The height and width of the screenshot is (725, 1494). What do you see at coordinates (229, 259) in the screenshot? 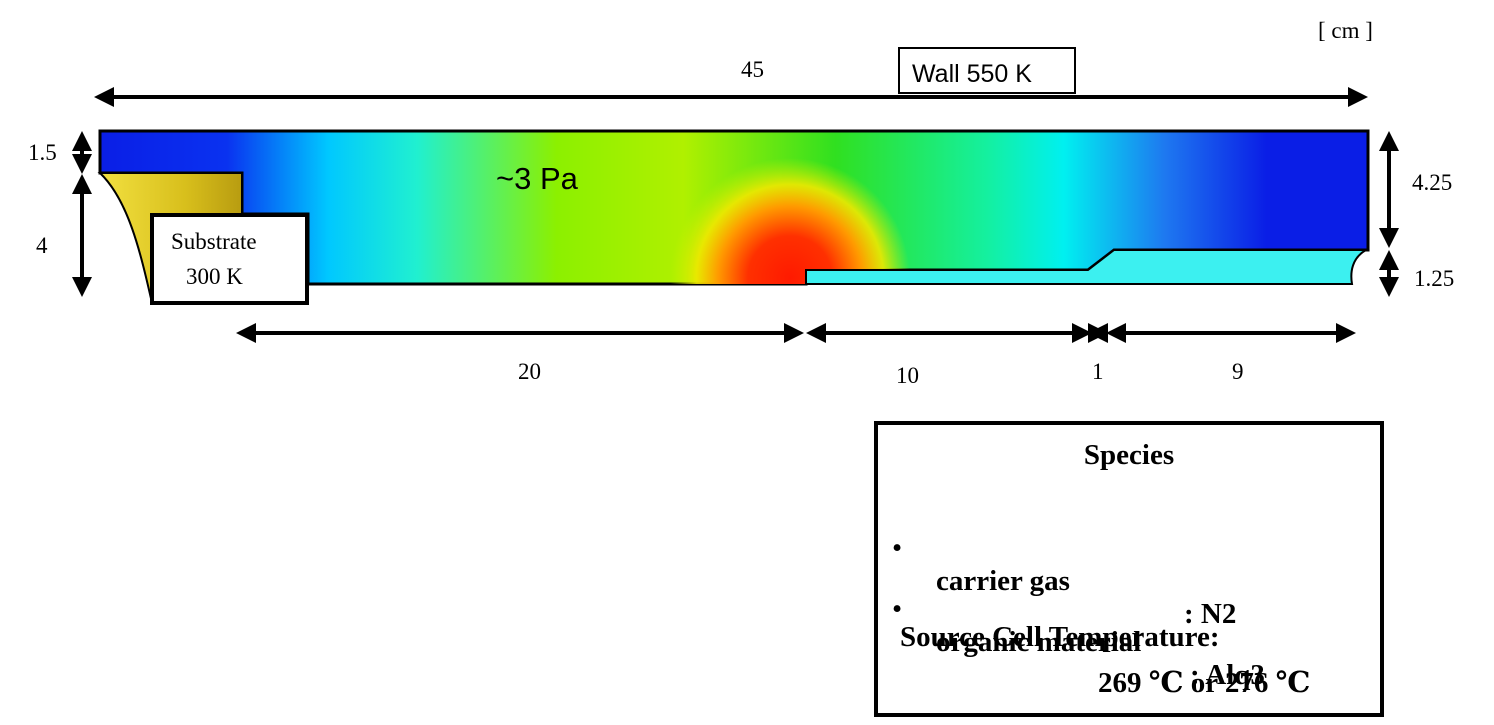
I see `substrate-label-box: Substrate 300 K` at bounding box center [229, 259].